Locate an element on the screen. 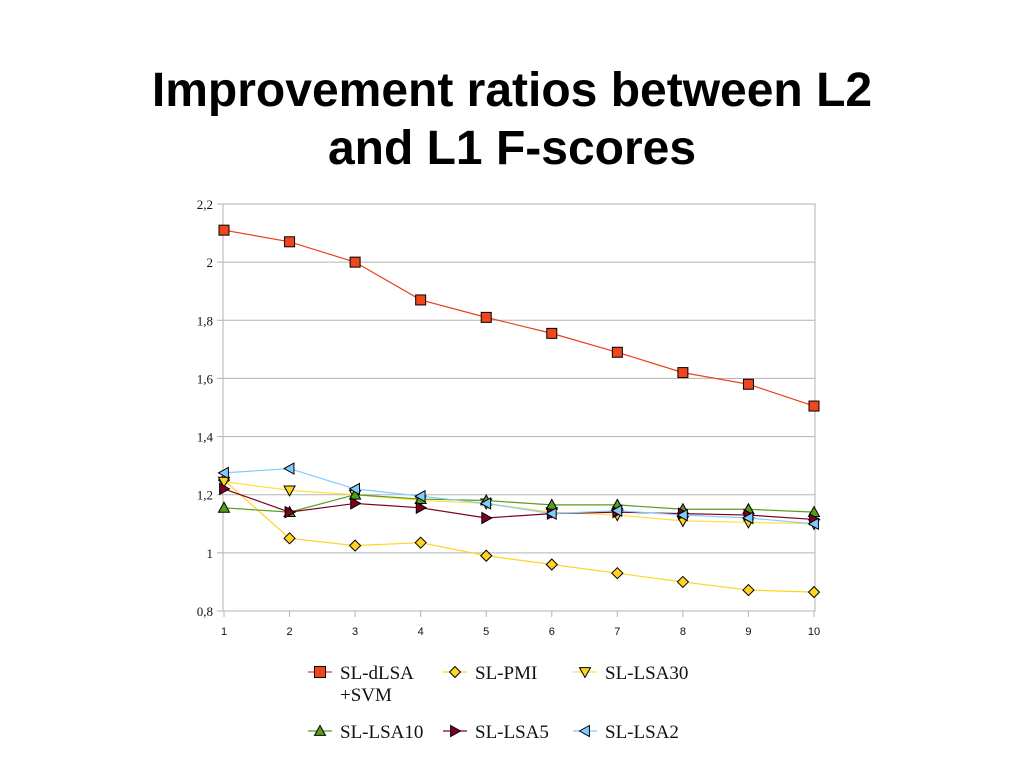 This screenshot has width=1024, height=768. y-tick-label: 1,2 is located at coordinates (205, 495).